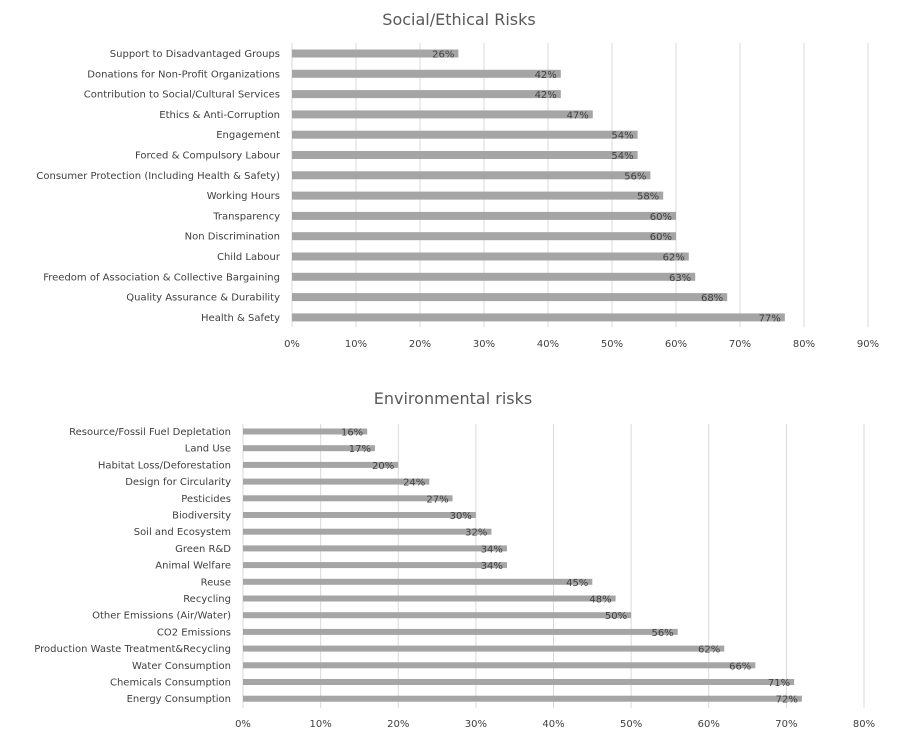 The image size is (909, 746). Describe the element at coordinates (622, 156) in the screenshot. I see `data-label: 54%` at that location.